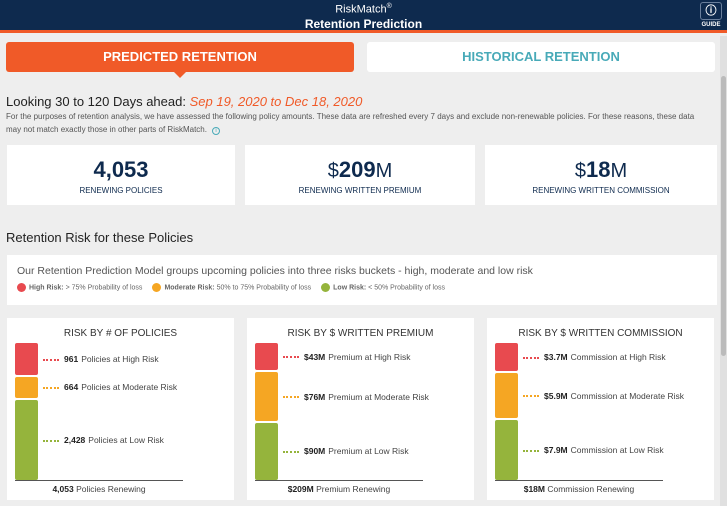 The height and width of the screenshot is (506, 727). What do you see at coordinates (100, 237) in the screenshot?
I see `section-title: Retention Risk for these Policies` at bounding box center [100, 237].